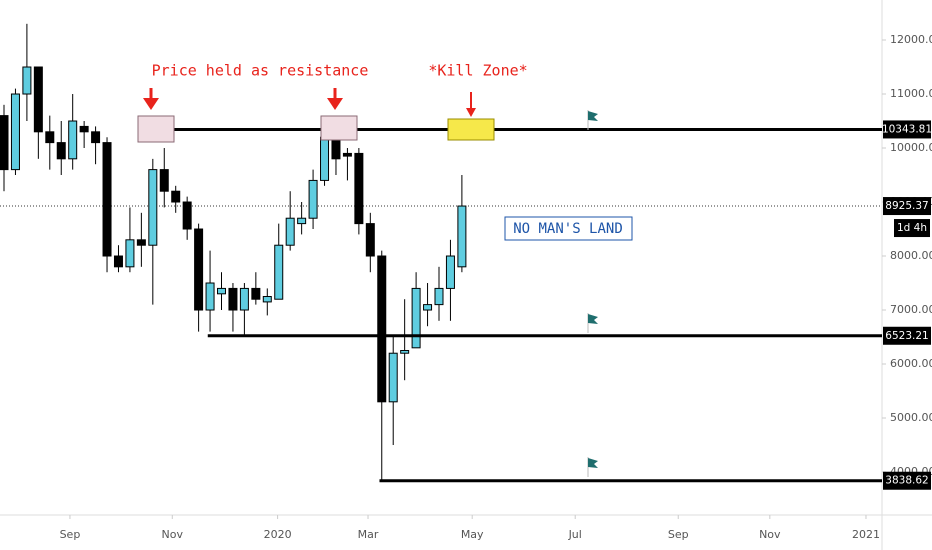  What do you see at coordinates (472, 534) in the screenshot?
I see `x-tick-label: May` at bounding box center [472, 534].